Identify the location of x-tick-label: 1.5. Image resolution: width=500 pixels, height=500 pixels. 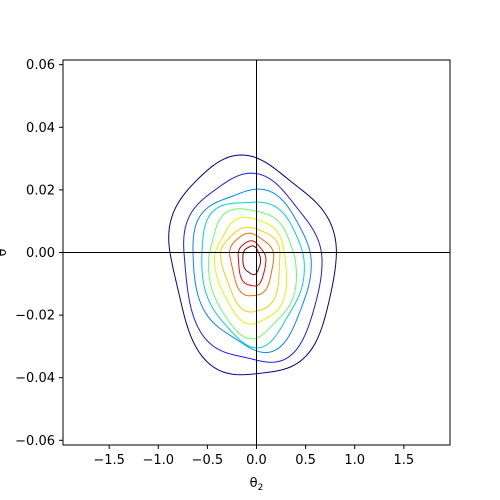
(403, 460).